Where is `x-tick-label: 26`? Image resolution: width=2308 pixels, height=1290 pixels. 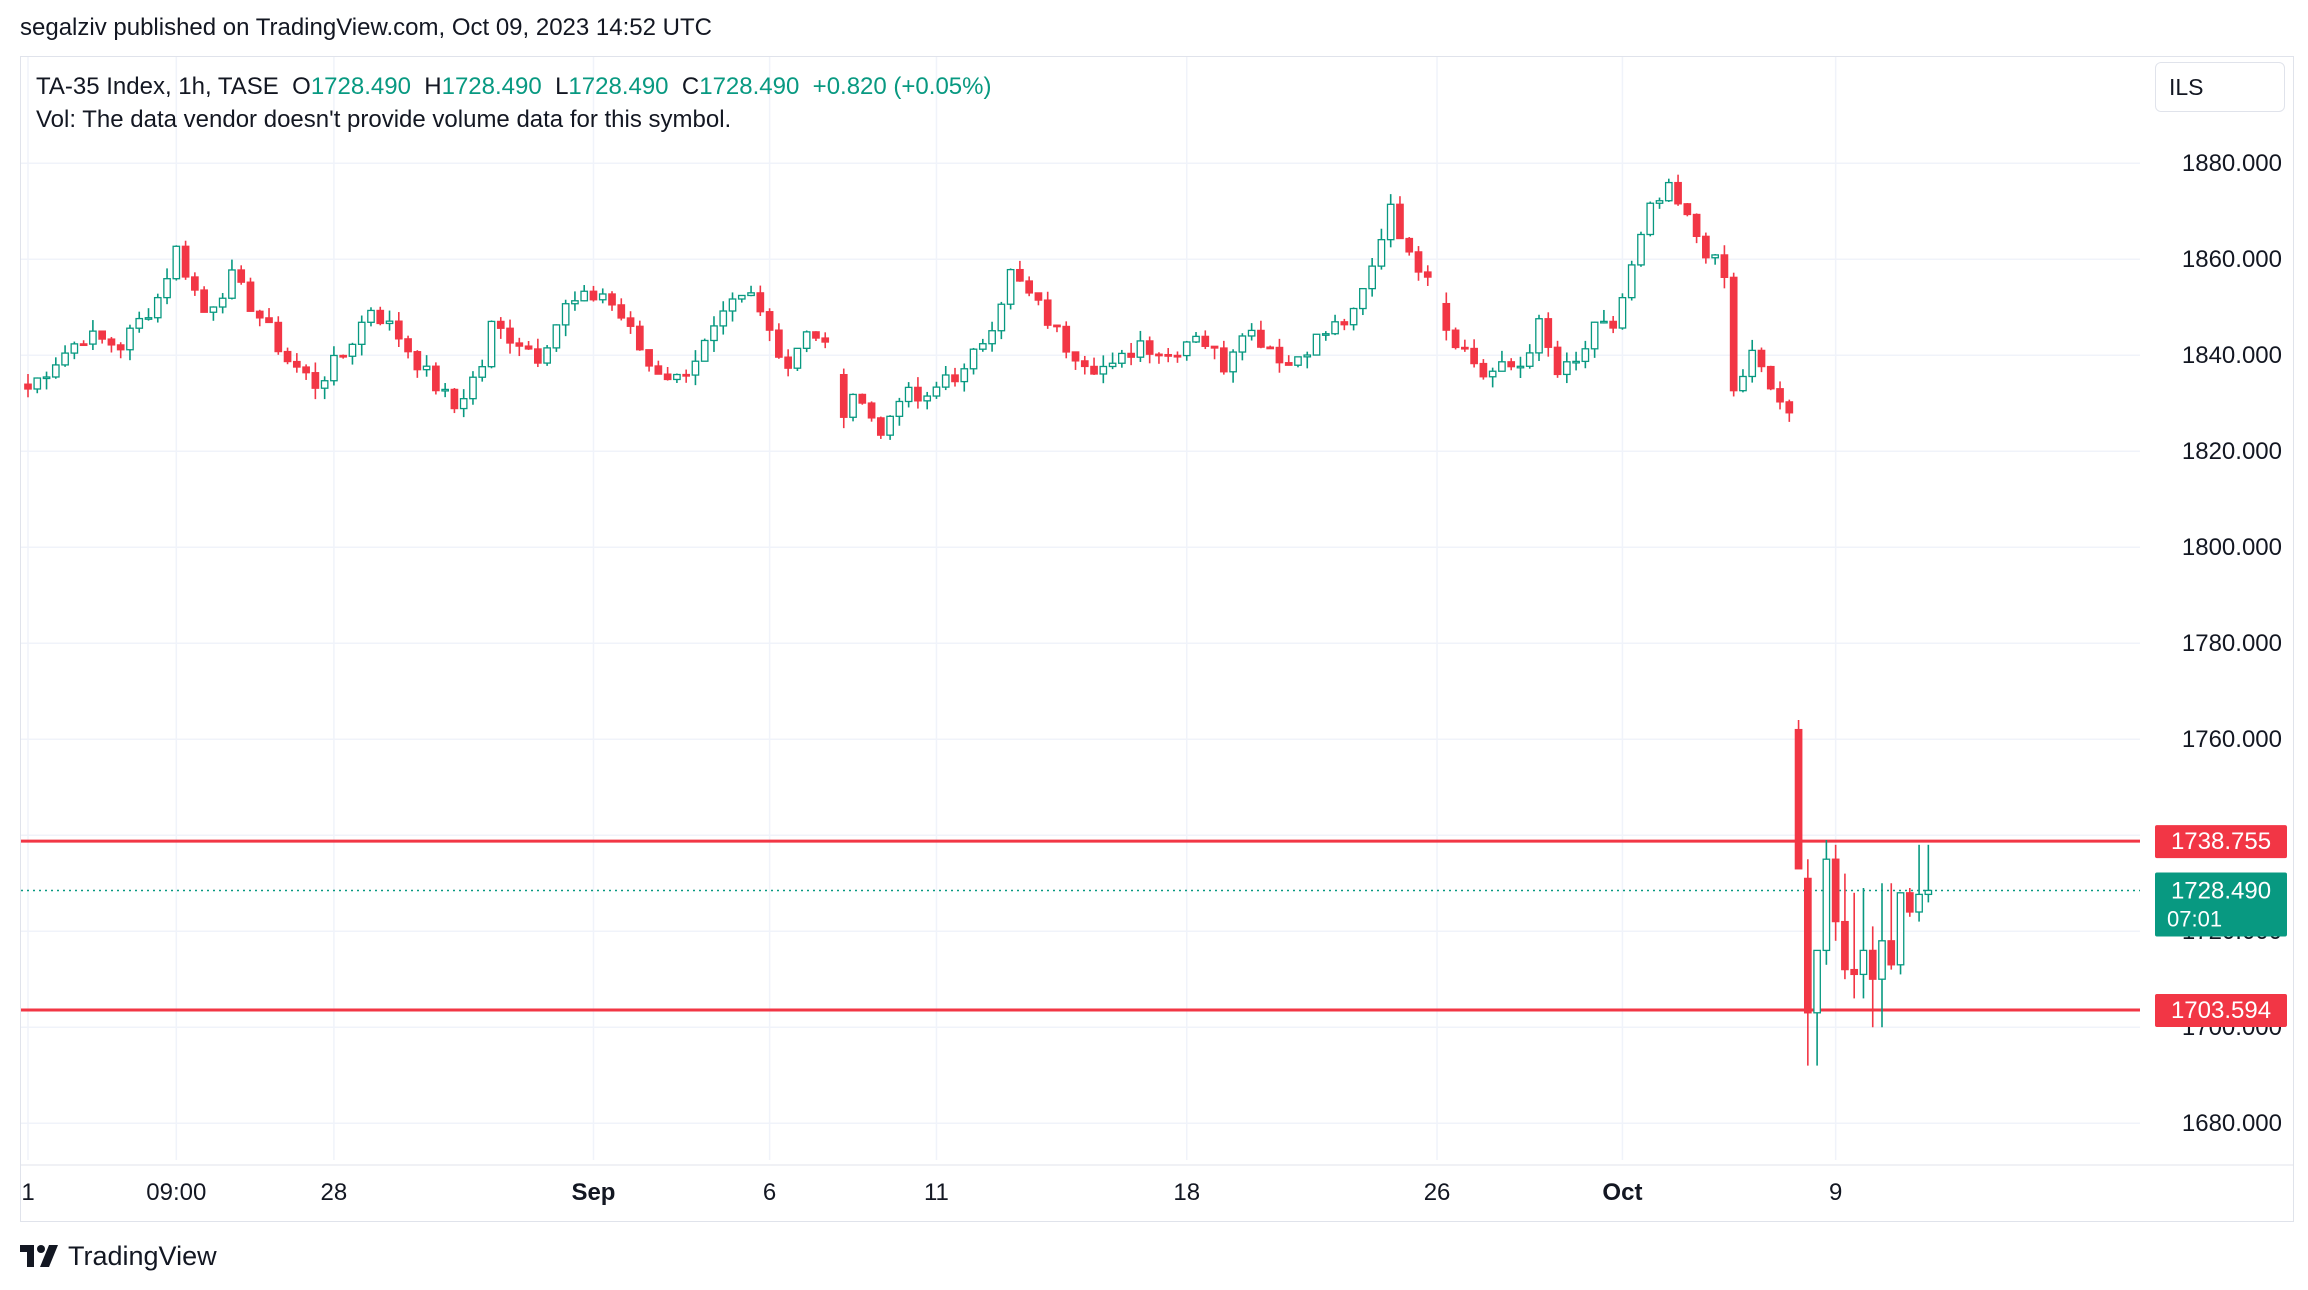
x-tick-label: 26 is located at coordinates (1437, 1192).